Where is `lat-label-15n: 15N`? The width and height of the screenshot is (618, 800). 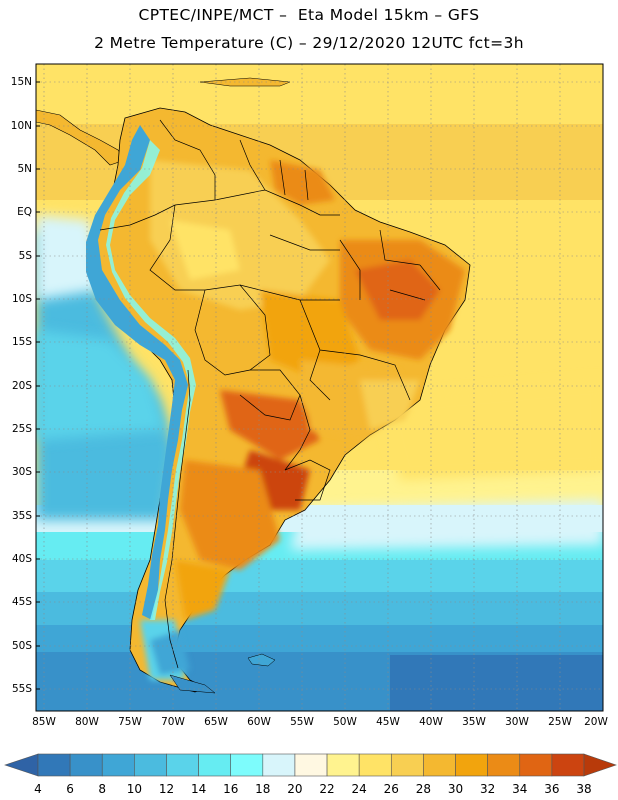 lat-label-15n: 15N is located at coordinates (21, 82).